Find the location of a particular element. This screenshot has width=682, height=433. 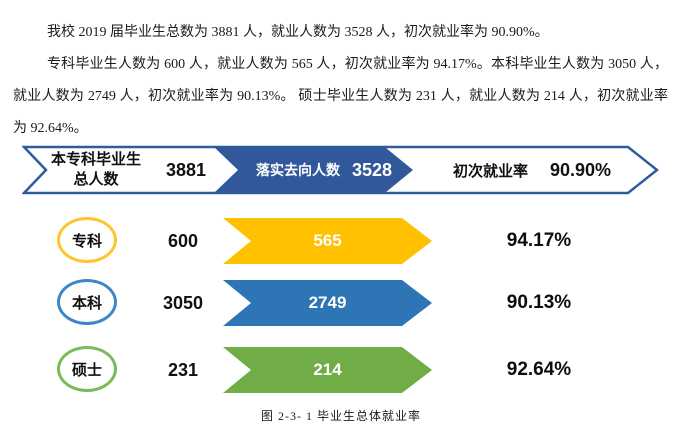

row-total-value: 231 is located at coordinates (183, 370).